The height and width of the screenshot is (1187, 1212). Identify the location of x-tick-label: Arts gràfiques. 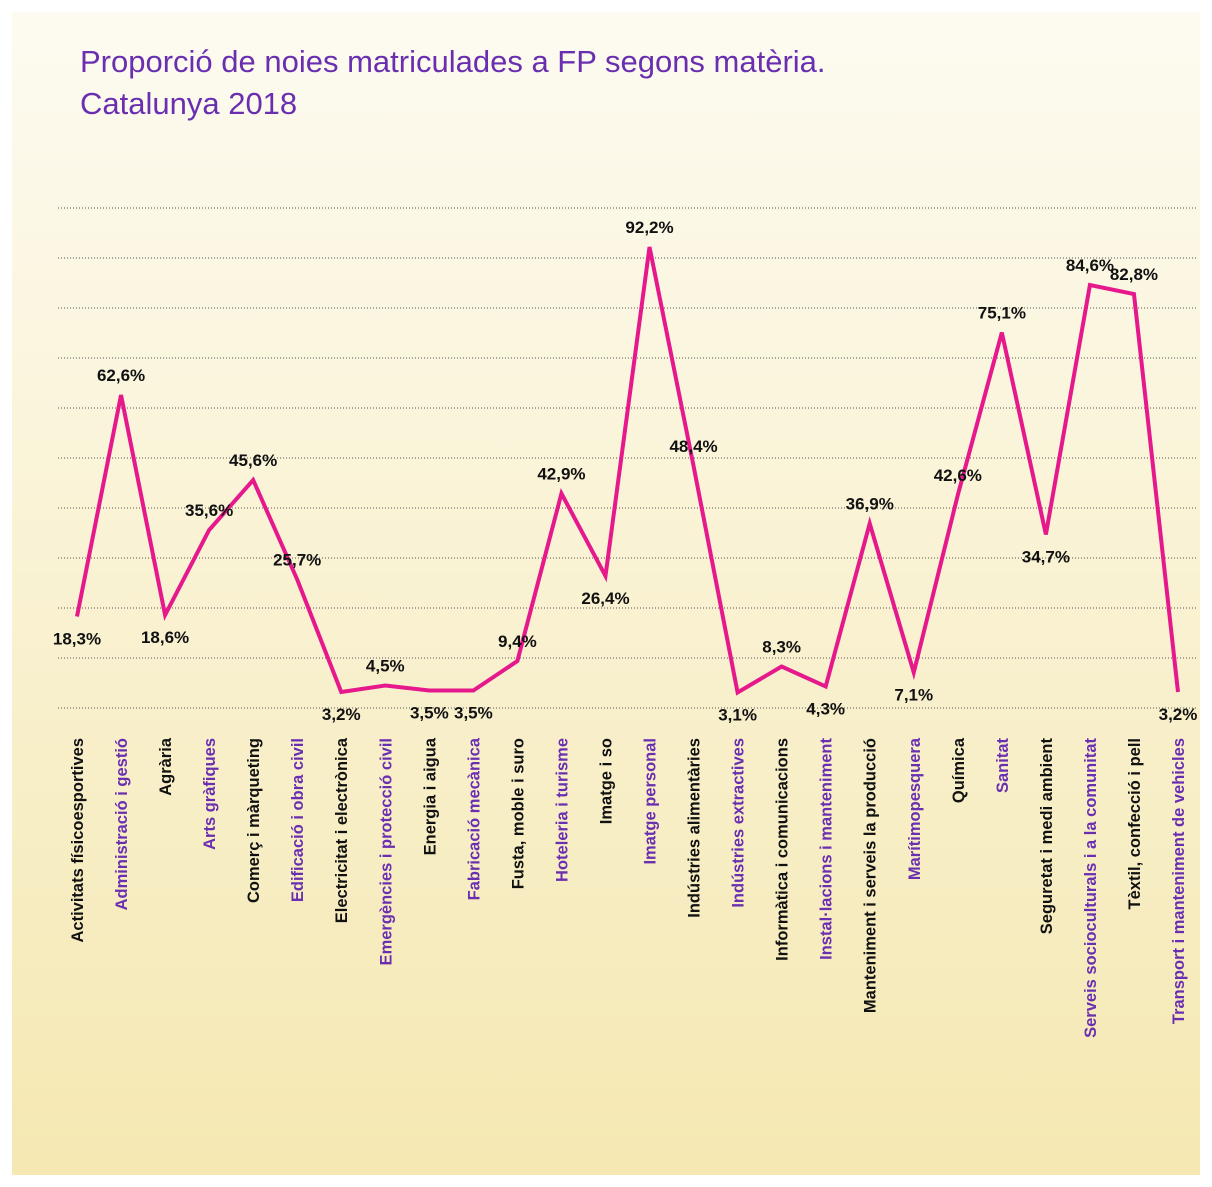
(210, 794).